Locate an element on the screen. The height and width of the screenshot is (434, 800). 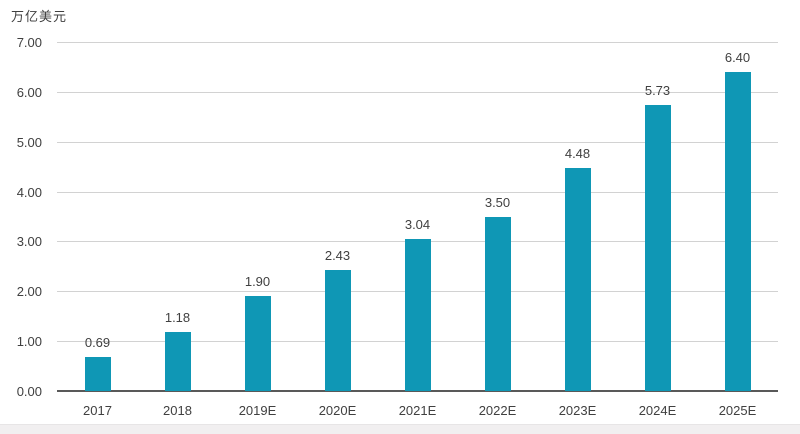
y-axis-unit-label: 万亿美元 is located at coordinates (39, 16).